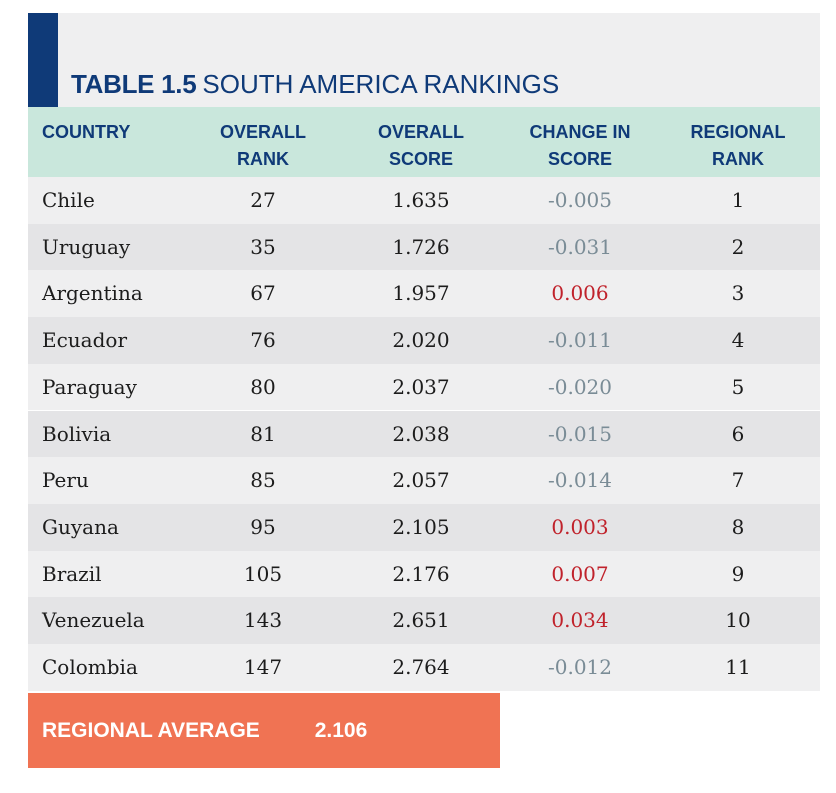 This screenshot has height=793, width=836. I want to click on table-title-text: SOUTH AMERICA RANKINGS, so click(381, 84).